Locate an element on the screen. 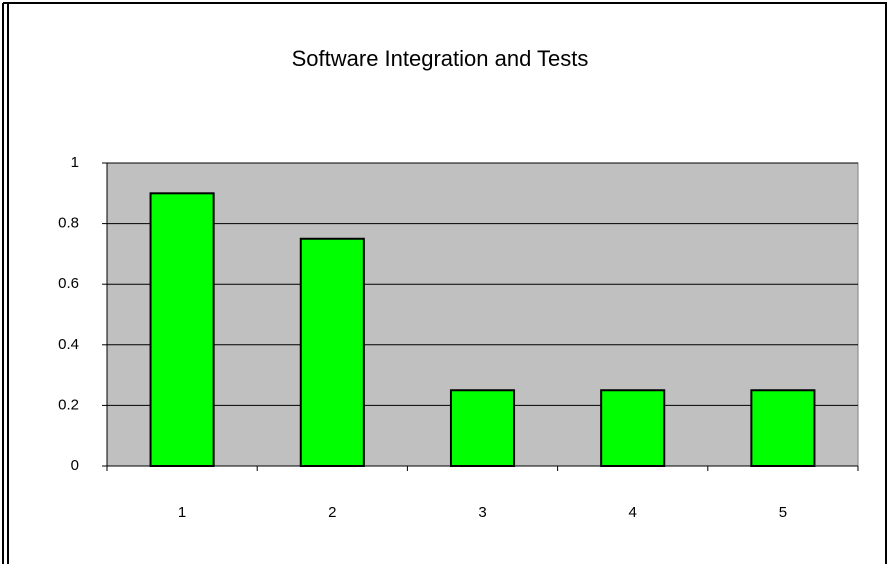 This screenshot has width=890, height=564. chart-title: Software Integration and Tests is located at coordinates (440, 58).